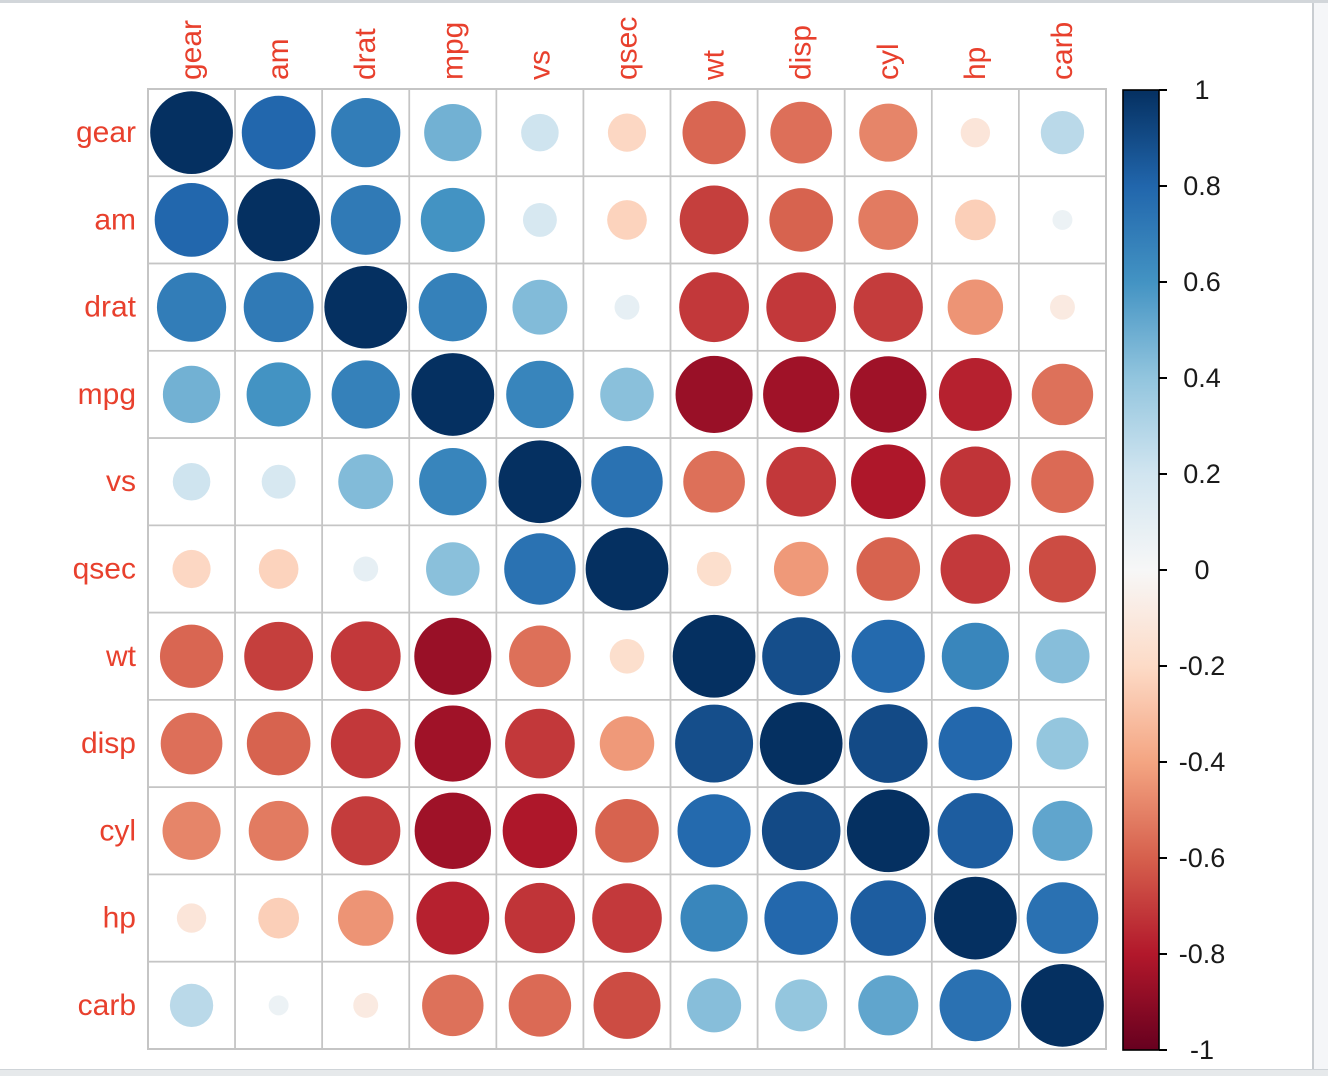 The height and width of the screenshot is (1076, 1328). I want to click on row-label-am: am, so click(115, 219).